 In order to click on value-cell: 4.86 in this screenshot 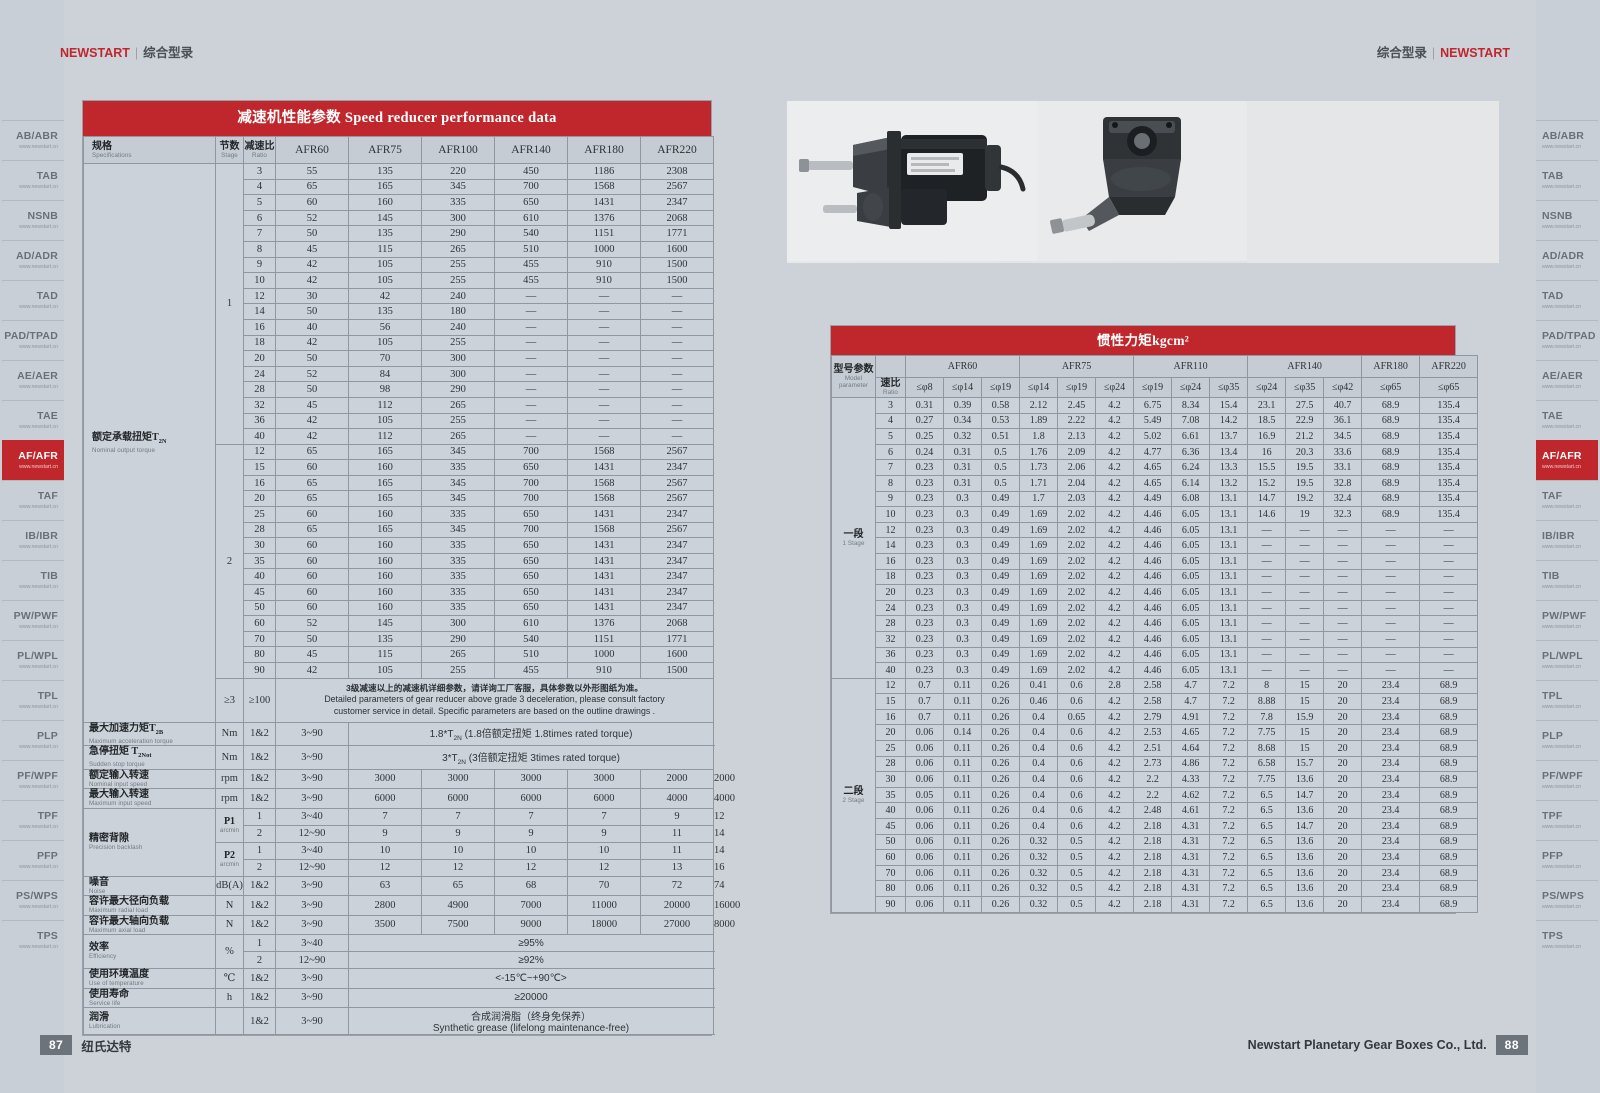, I will do `click(1191, 764)`.